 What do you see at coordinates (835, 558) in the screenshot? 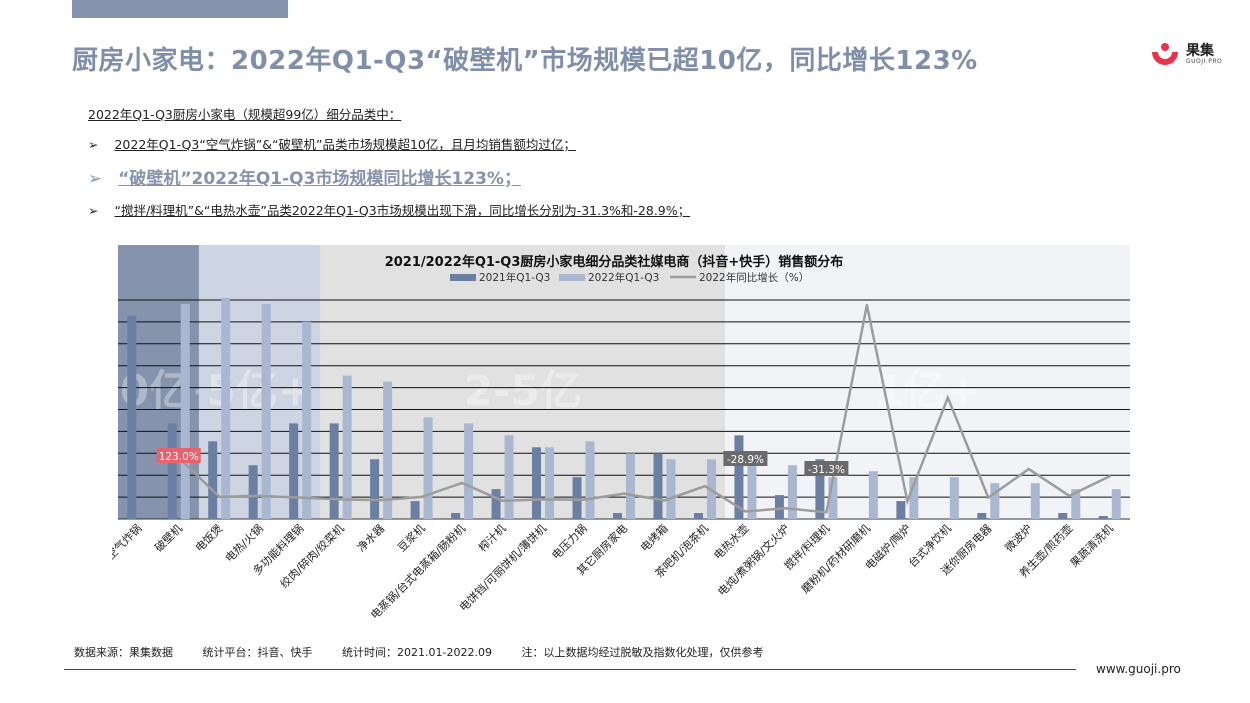
I see `x-tick-label: 磨粉机/药材研磨机` at bounding box center [835, 558].